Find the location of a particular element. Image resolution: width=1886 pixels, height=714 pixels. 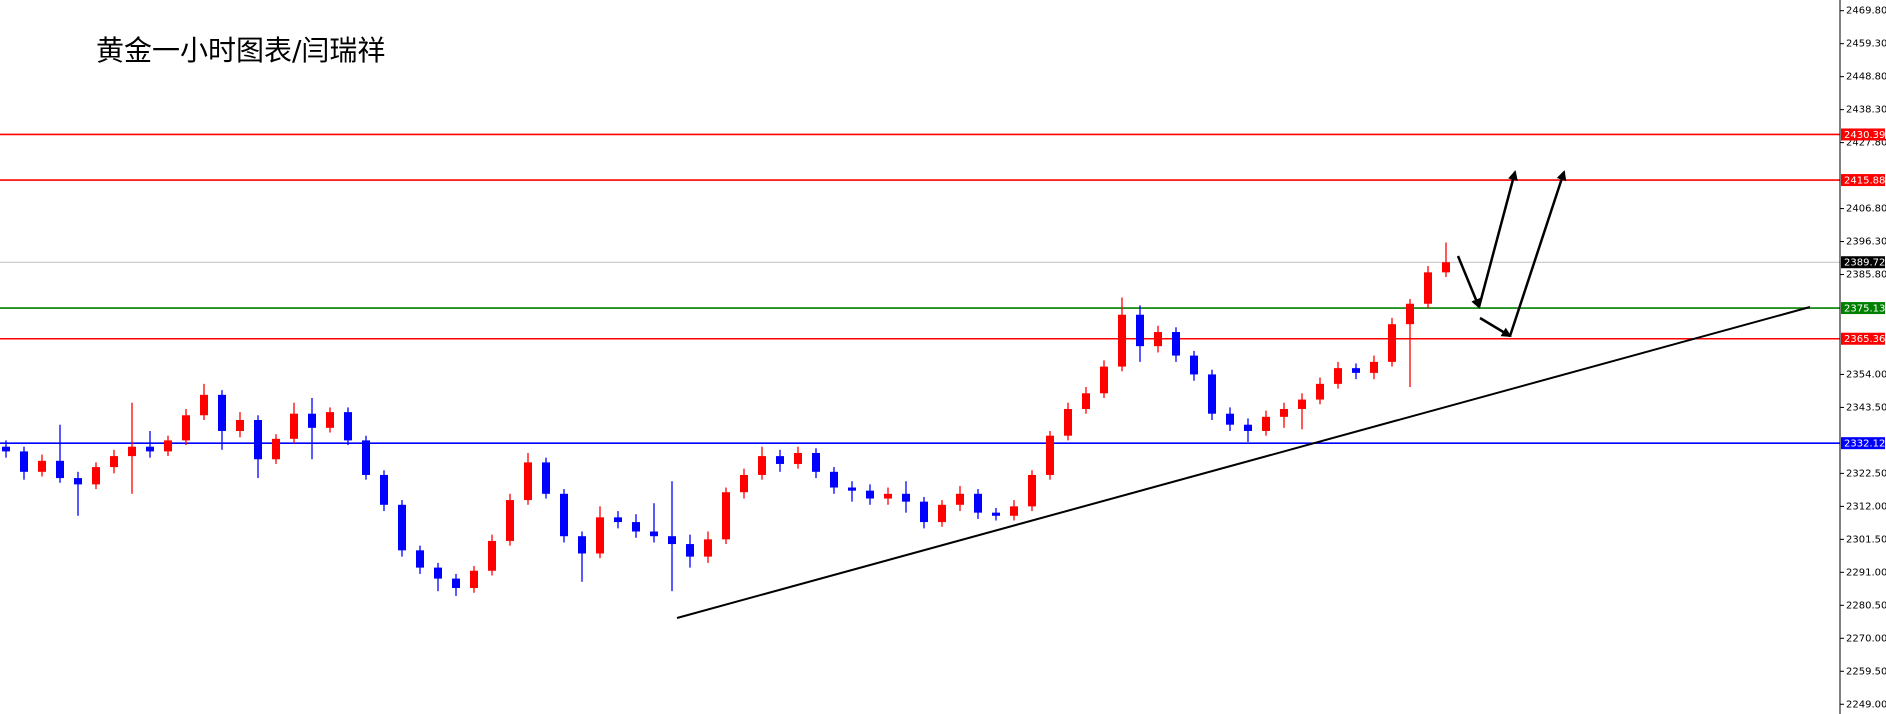

y-tick-label: 2301.50 is located at coordinates (1866, 539).